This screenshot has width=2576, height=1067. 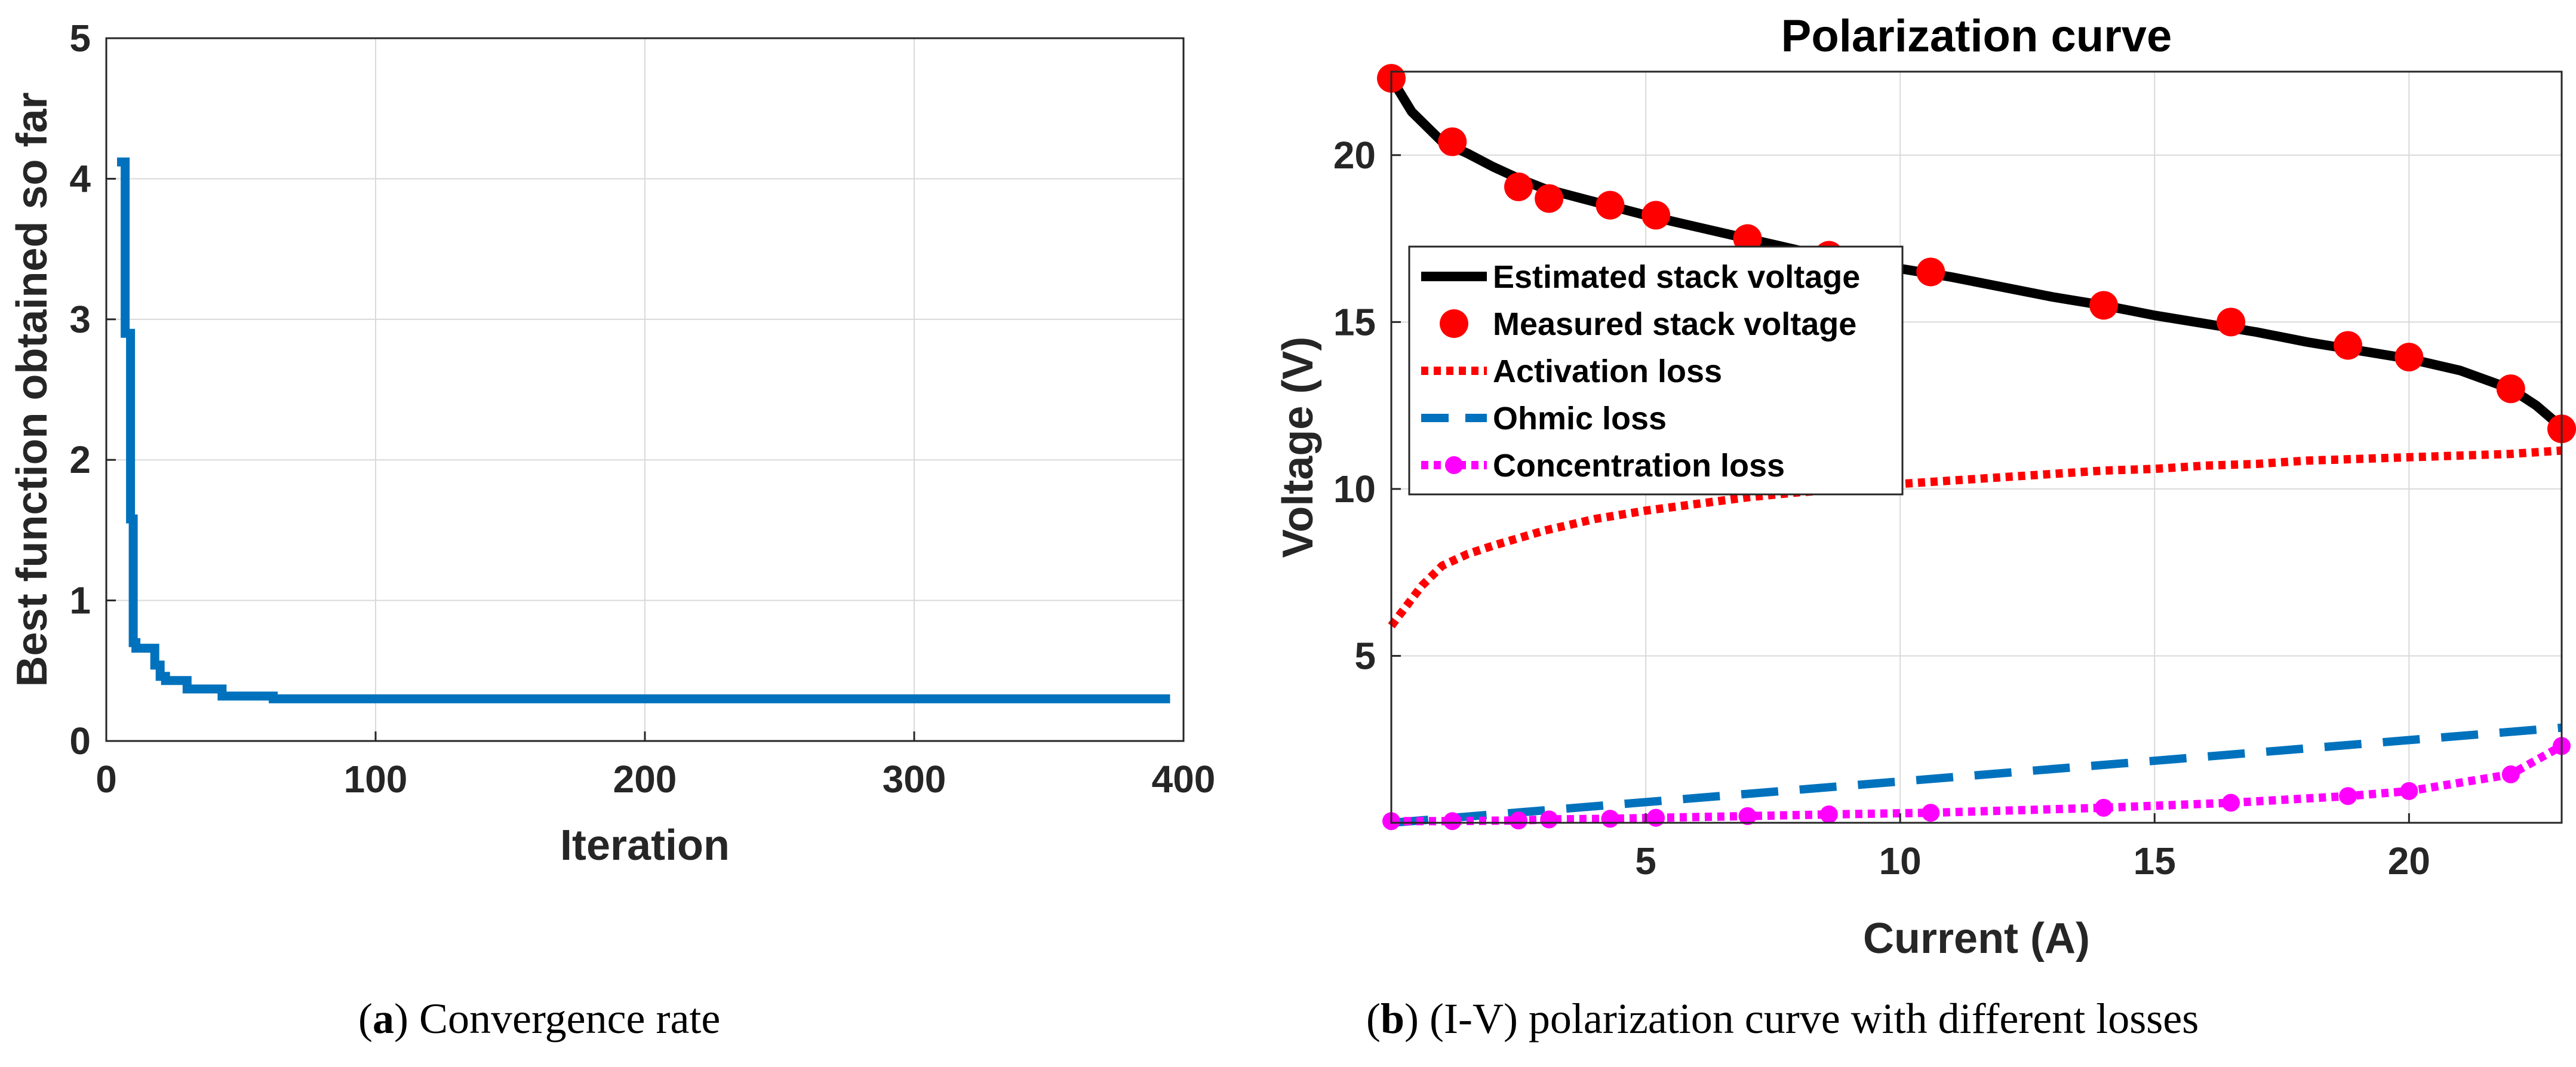 I want to click on x-tick-label: 300, so click(x=914, y=779).